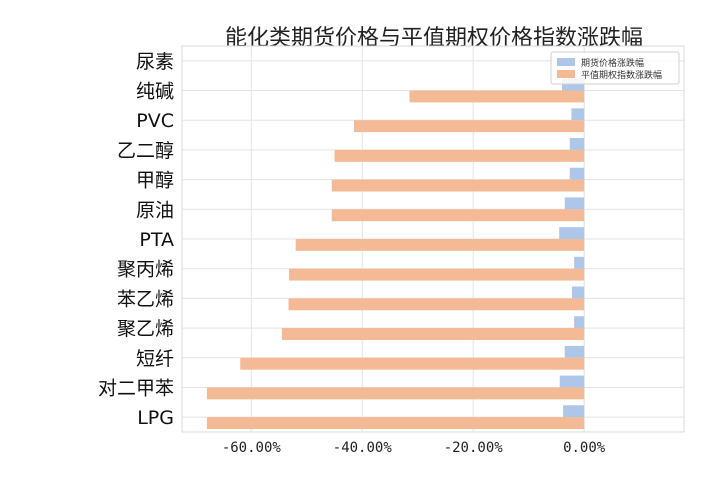 Image resolution: width=720 pixels, height=480 pixels. What do you see at coordinates (155, 181) in the screenshot?
I see `category-label: 甲醇` at bounding box center [155, 181].